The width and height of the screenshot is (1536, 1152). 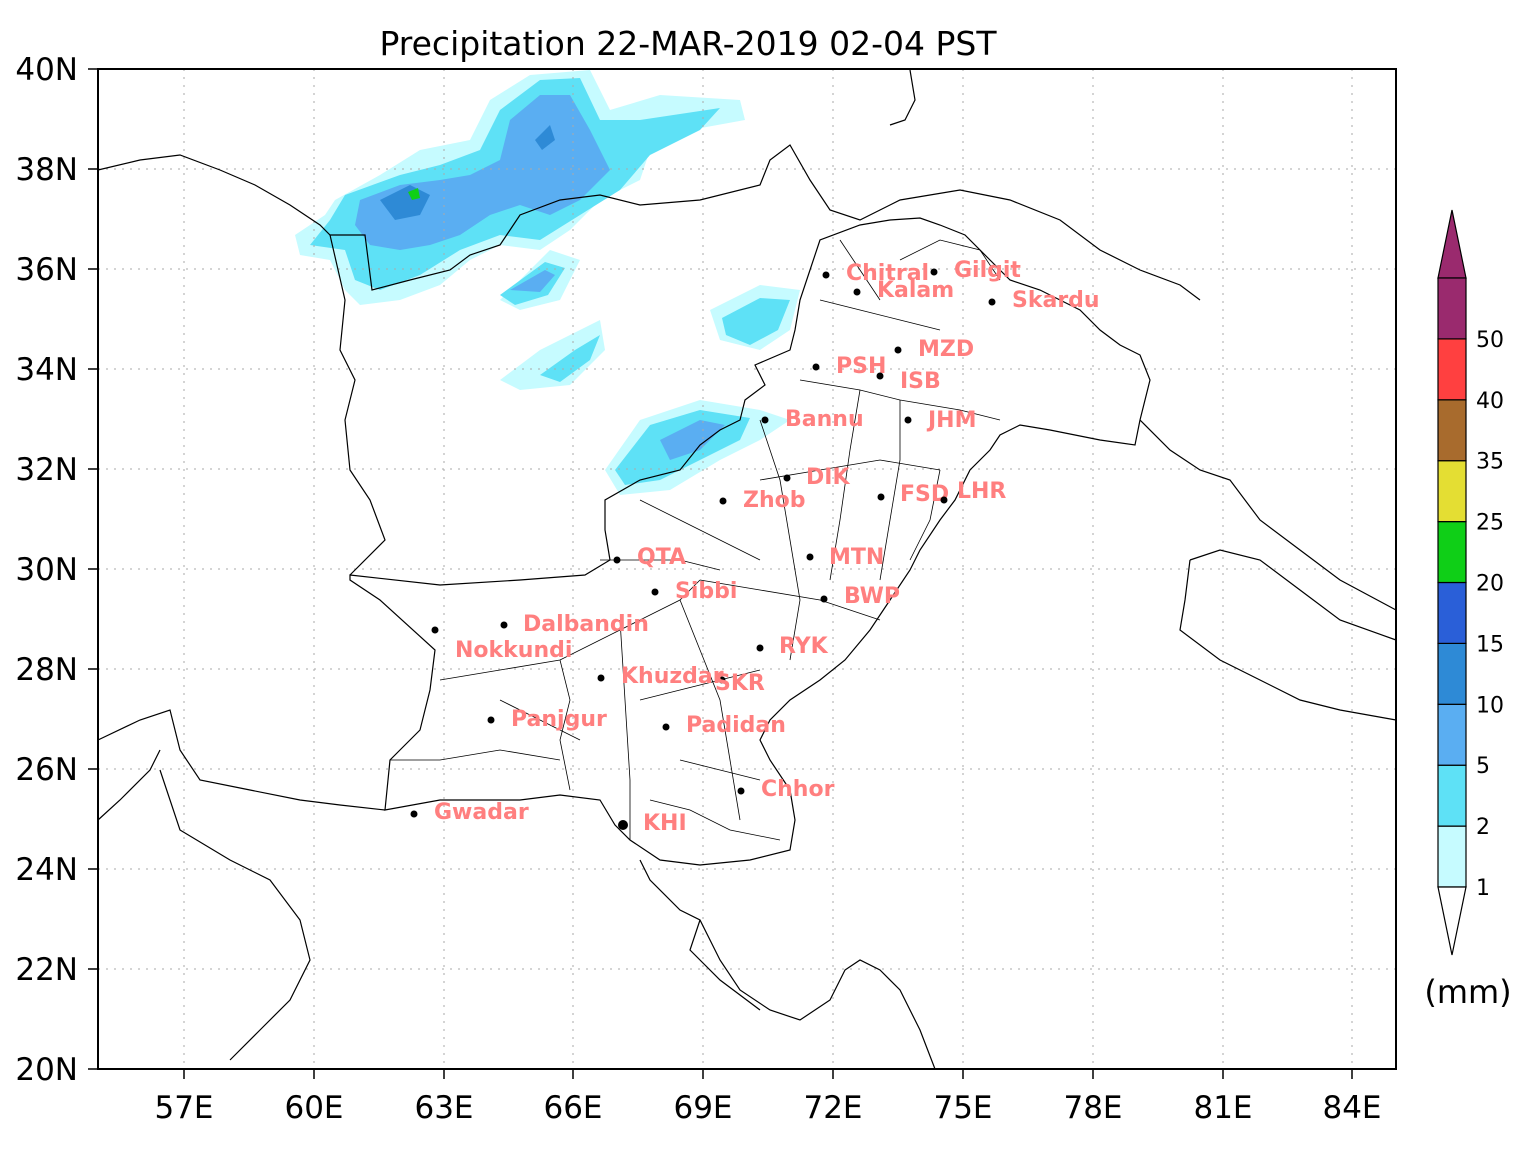 What do you see at coordinates (987, 270) in the screenshot?
I see `station-label: Gilgit` at bounding box center [987, 270].